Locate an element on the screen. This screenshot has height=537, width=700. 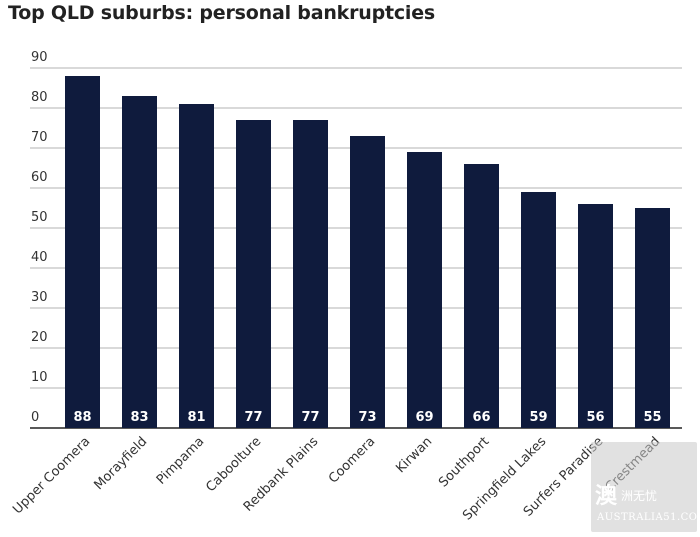
bar-springfield-lakes is located at coordinates (538, 310).